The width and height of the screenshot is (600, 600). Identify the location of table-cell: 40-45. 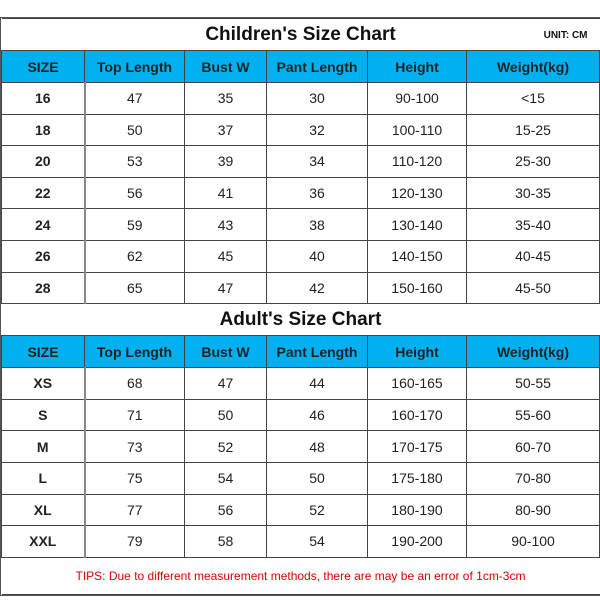
(533, 256).